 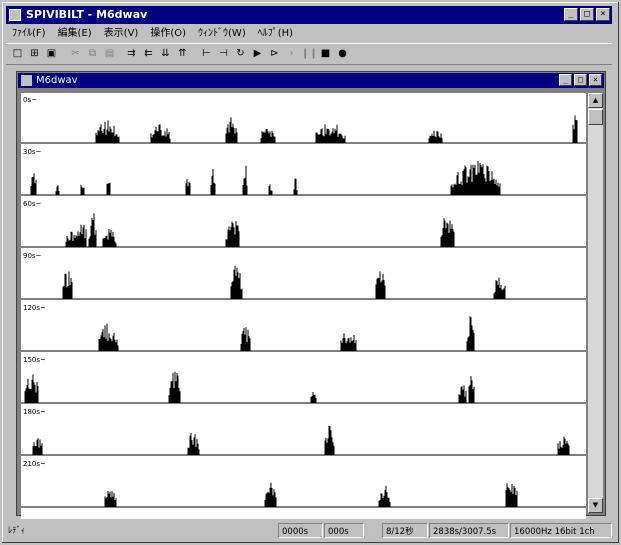 What do you see at coordinates (344, 530) in the screenshot?
I see `status-field-length: 000s` at bounding box center [344, 530].